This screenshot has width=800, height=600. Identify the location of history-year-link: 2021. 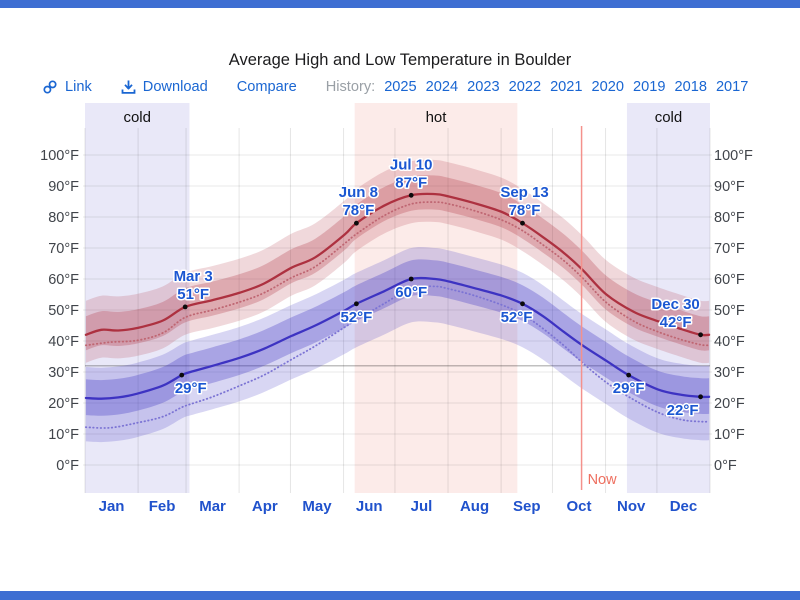
(566, 87).